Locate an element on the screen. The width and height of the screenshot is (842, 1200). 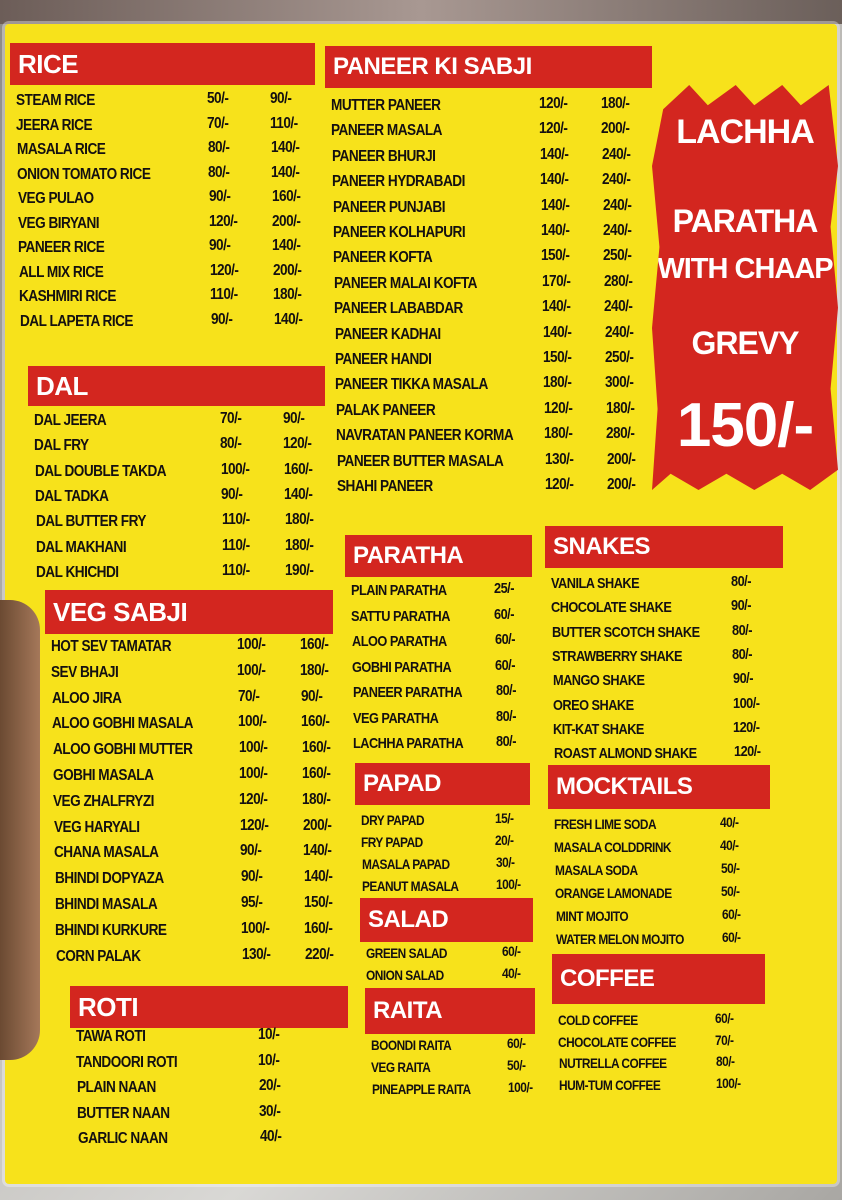
price: 10/- is located at coordinates (269, 1060).